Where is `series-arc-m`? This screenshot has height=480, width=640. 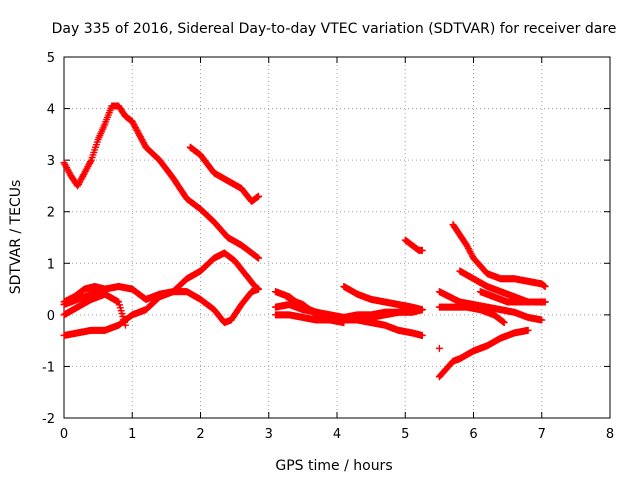 series-arc-m is located at coordinates (483, 353).